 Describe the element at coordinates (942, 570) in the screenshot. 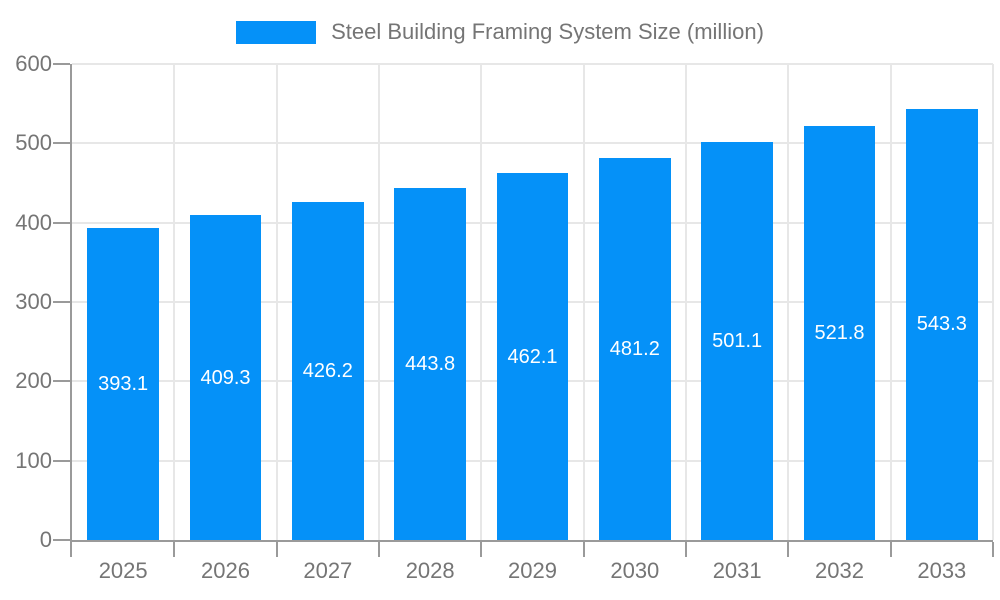

I see `x-tick-label: 2033` at that location.